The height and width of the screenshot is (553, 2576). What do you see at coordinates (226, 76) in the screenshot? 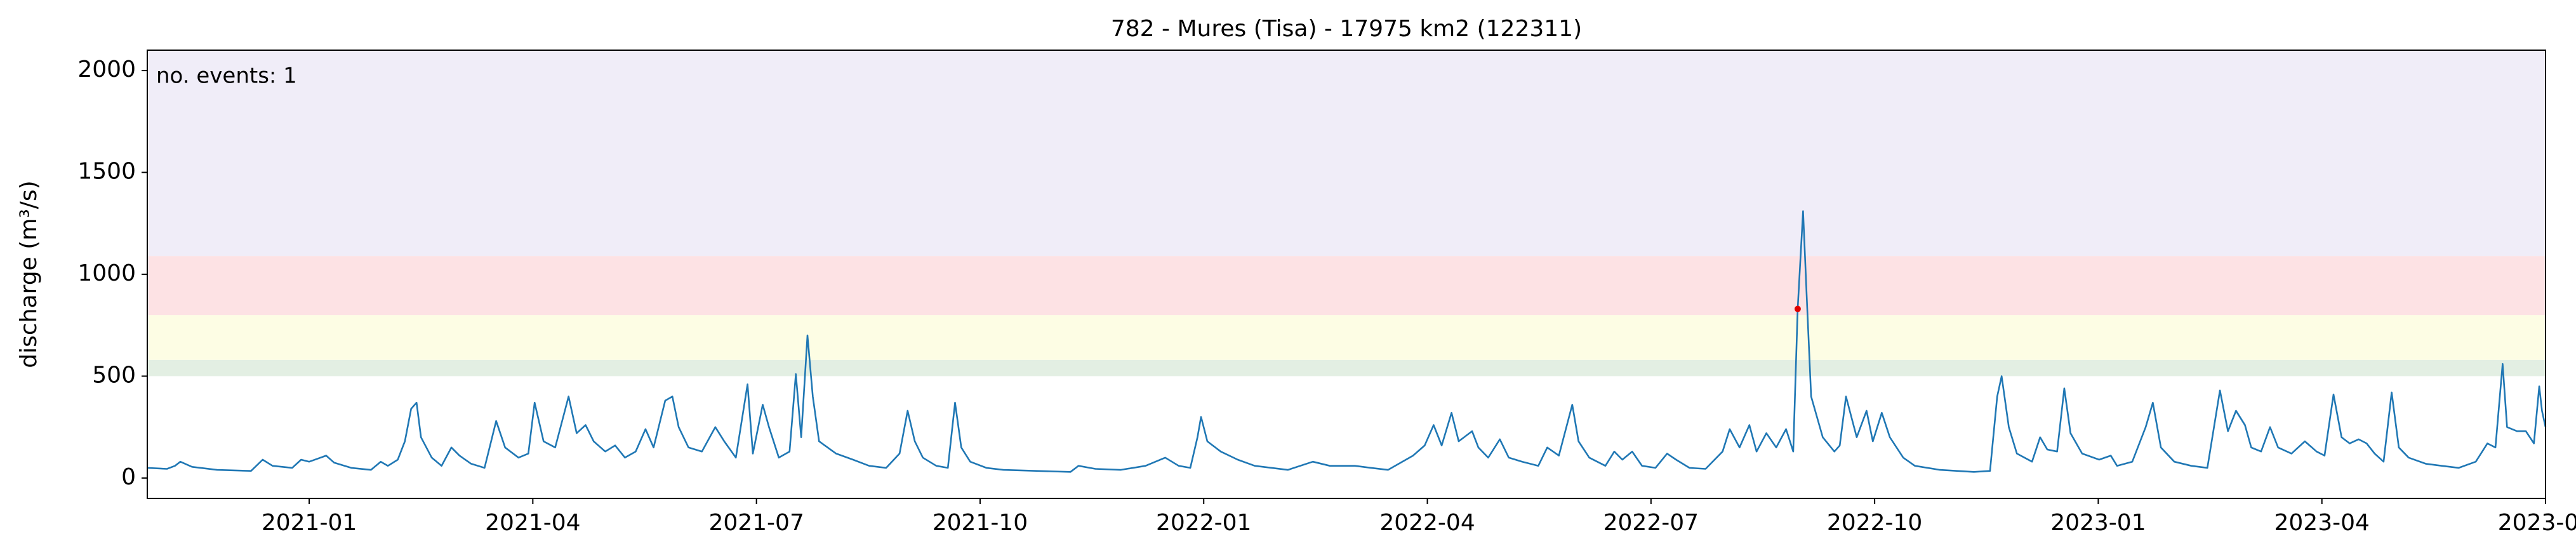
I see `annotation: no. events: 1` at bounding box center [226, 76].